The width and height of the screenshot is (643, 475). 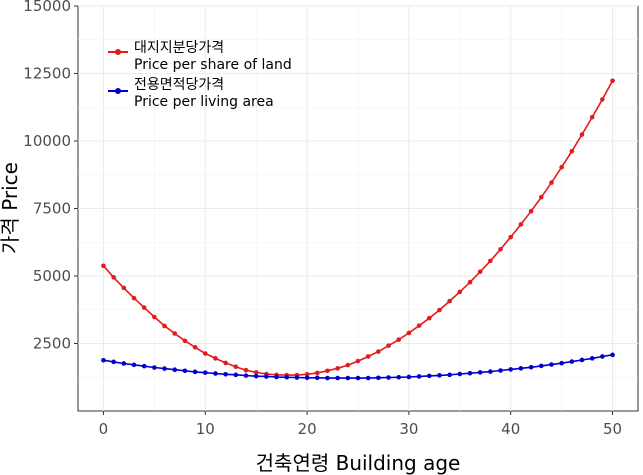 I want to click on y-axis-title: 가격 Price, so click(x=11, y=208).